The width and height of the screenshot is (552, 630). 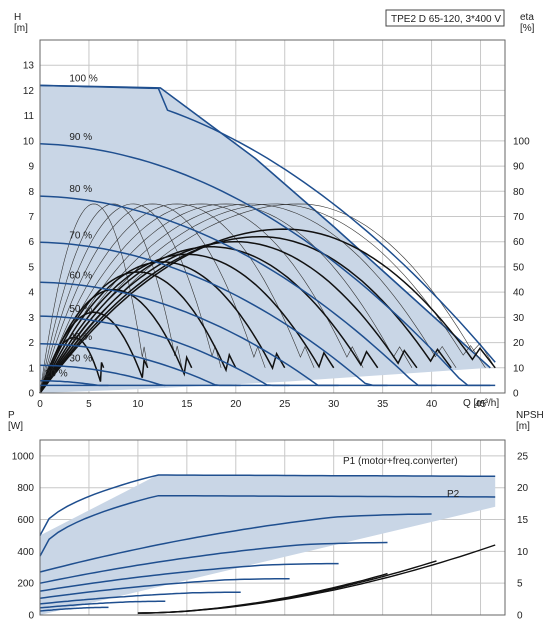 I want to click on head-axis-label: H [m], so click(x=21, y=23).